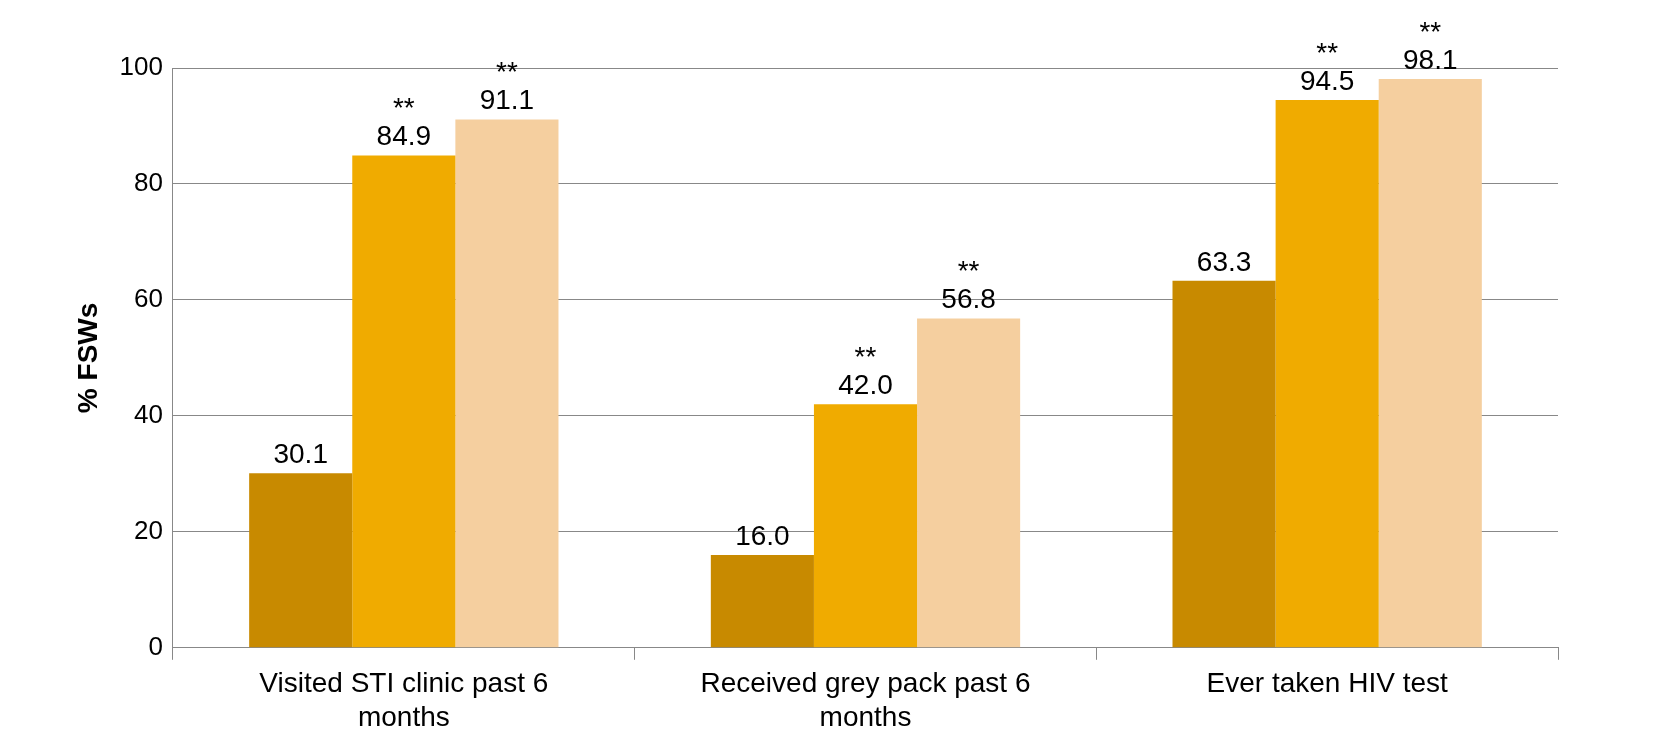 This screenshot has width=1657, height=754. Describe the element at coordinates (865, 384) in the screenshot. I see `data-label: 42.0` at that location.